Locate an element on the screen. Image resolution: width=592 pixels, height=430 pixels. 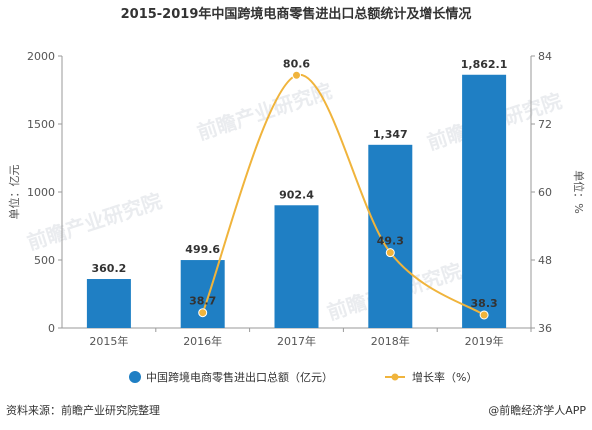
growth-value-label: 38.3 is located at coordinates (484, 303).